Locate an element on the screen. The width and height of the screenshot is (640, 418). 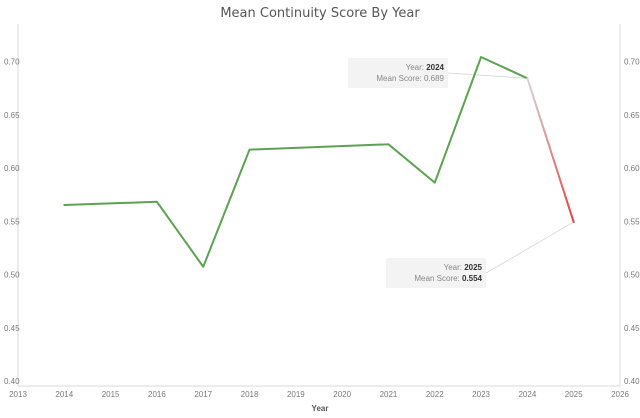
x-tick-label: 2024 is located at coordinates (527, 394).